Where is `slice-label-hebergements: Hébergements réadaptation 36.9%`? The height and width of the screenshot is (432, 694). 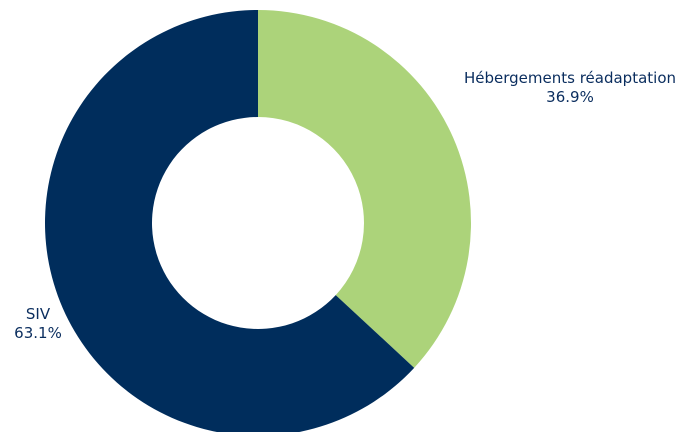 slice-label-hebergements: Hébergements réadaptation 36.9% is located at coordinates (570, 88).